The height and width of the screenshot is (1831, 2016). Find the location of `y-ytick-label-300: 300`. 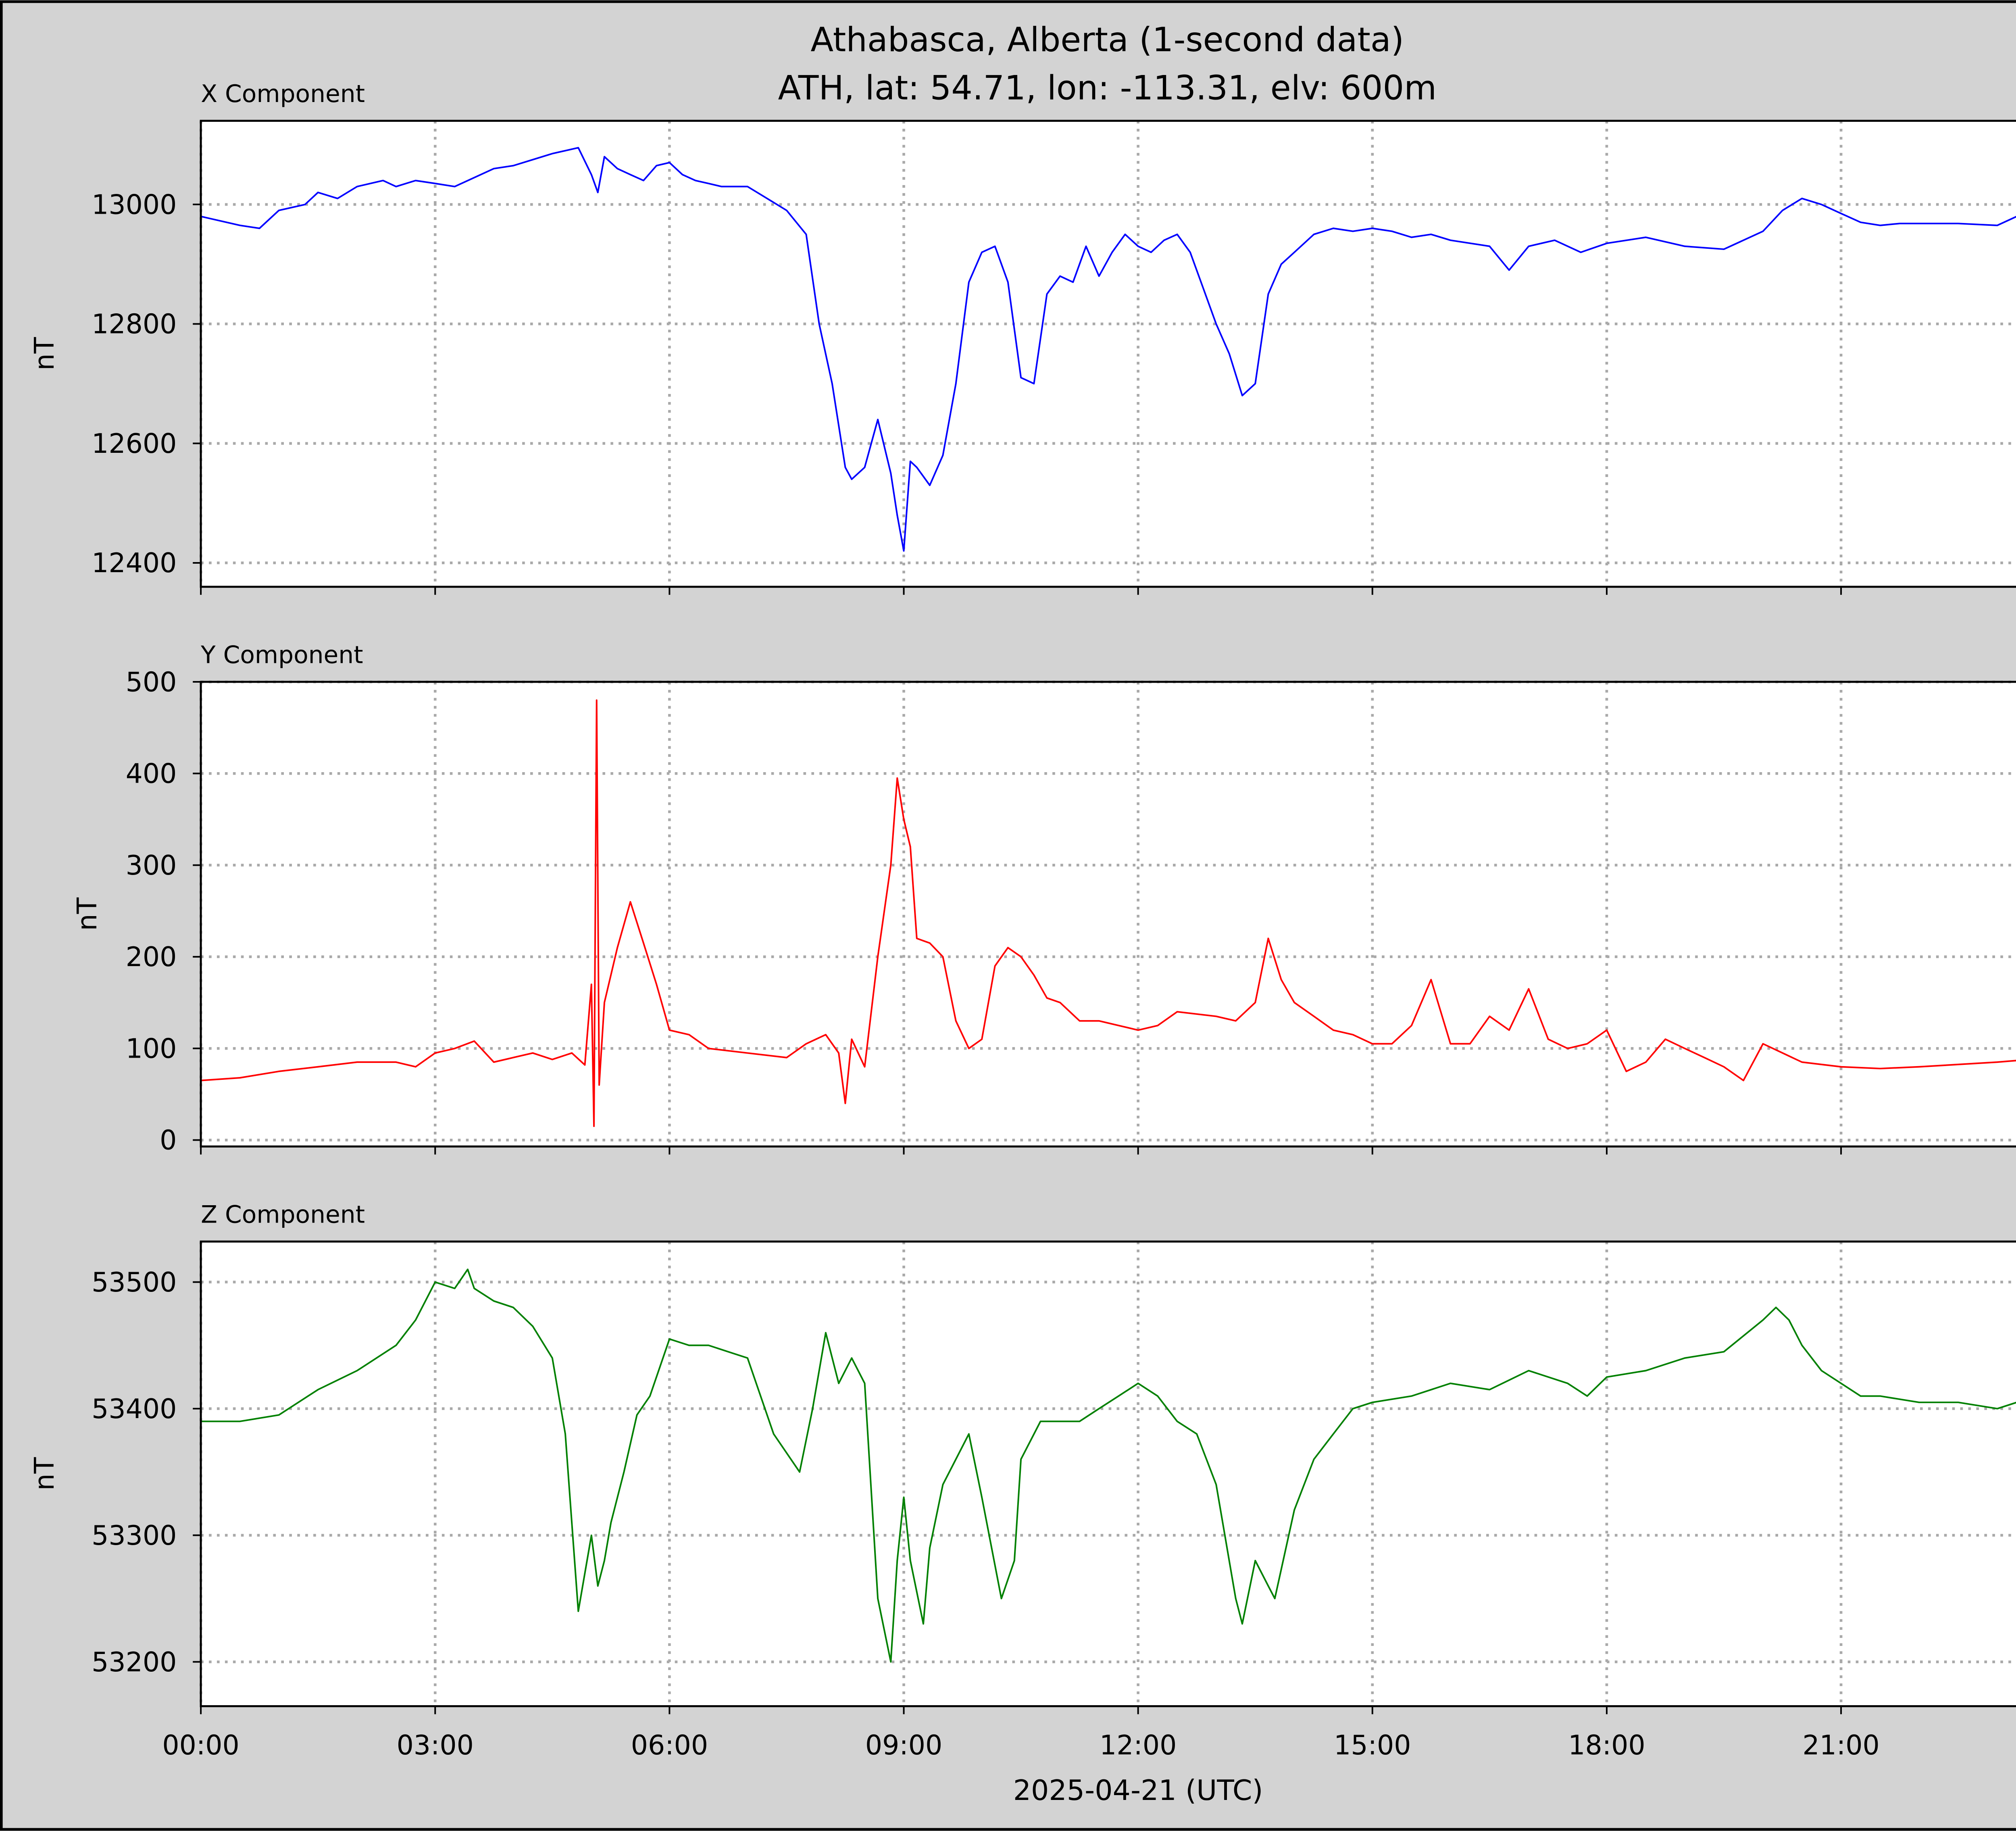

y-ytick-label-300: 300 is located at coordinates (151, 865).